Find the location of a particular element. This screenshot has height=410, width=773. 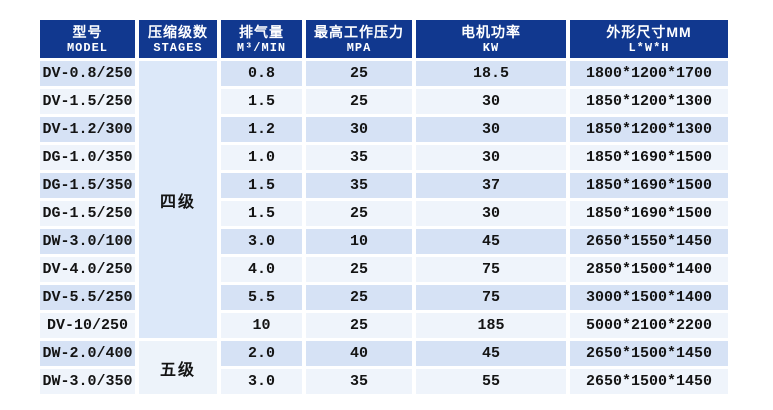

col-header-displacement-zh: 排气量 is located at coordinates (261, 31).